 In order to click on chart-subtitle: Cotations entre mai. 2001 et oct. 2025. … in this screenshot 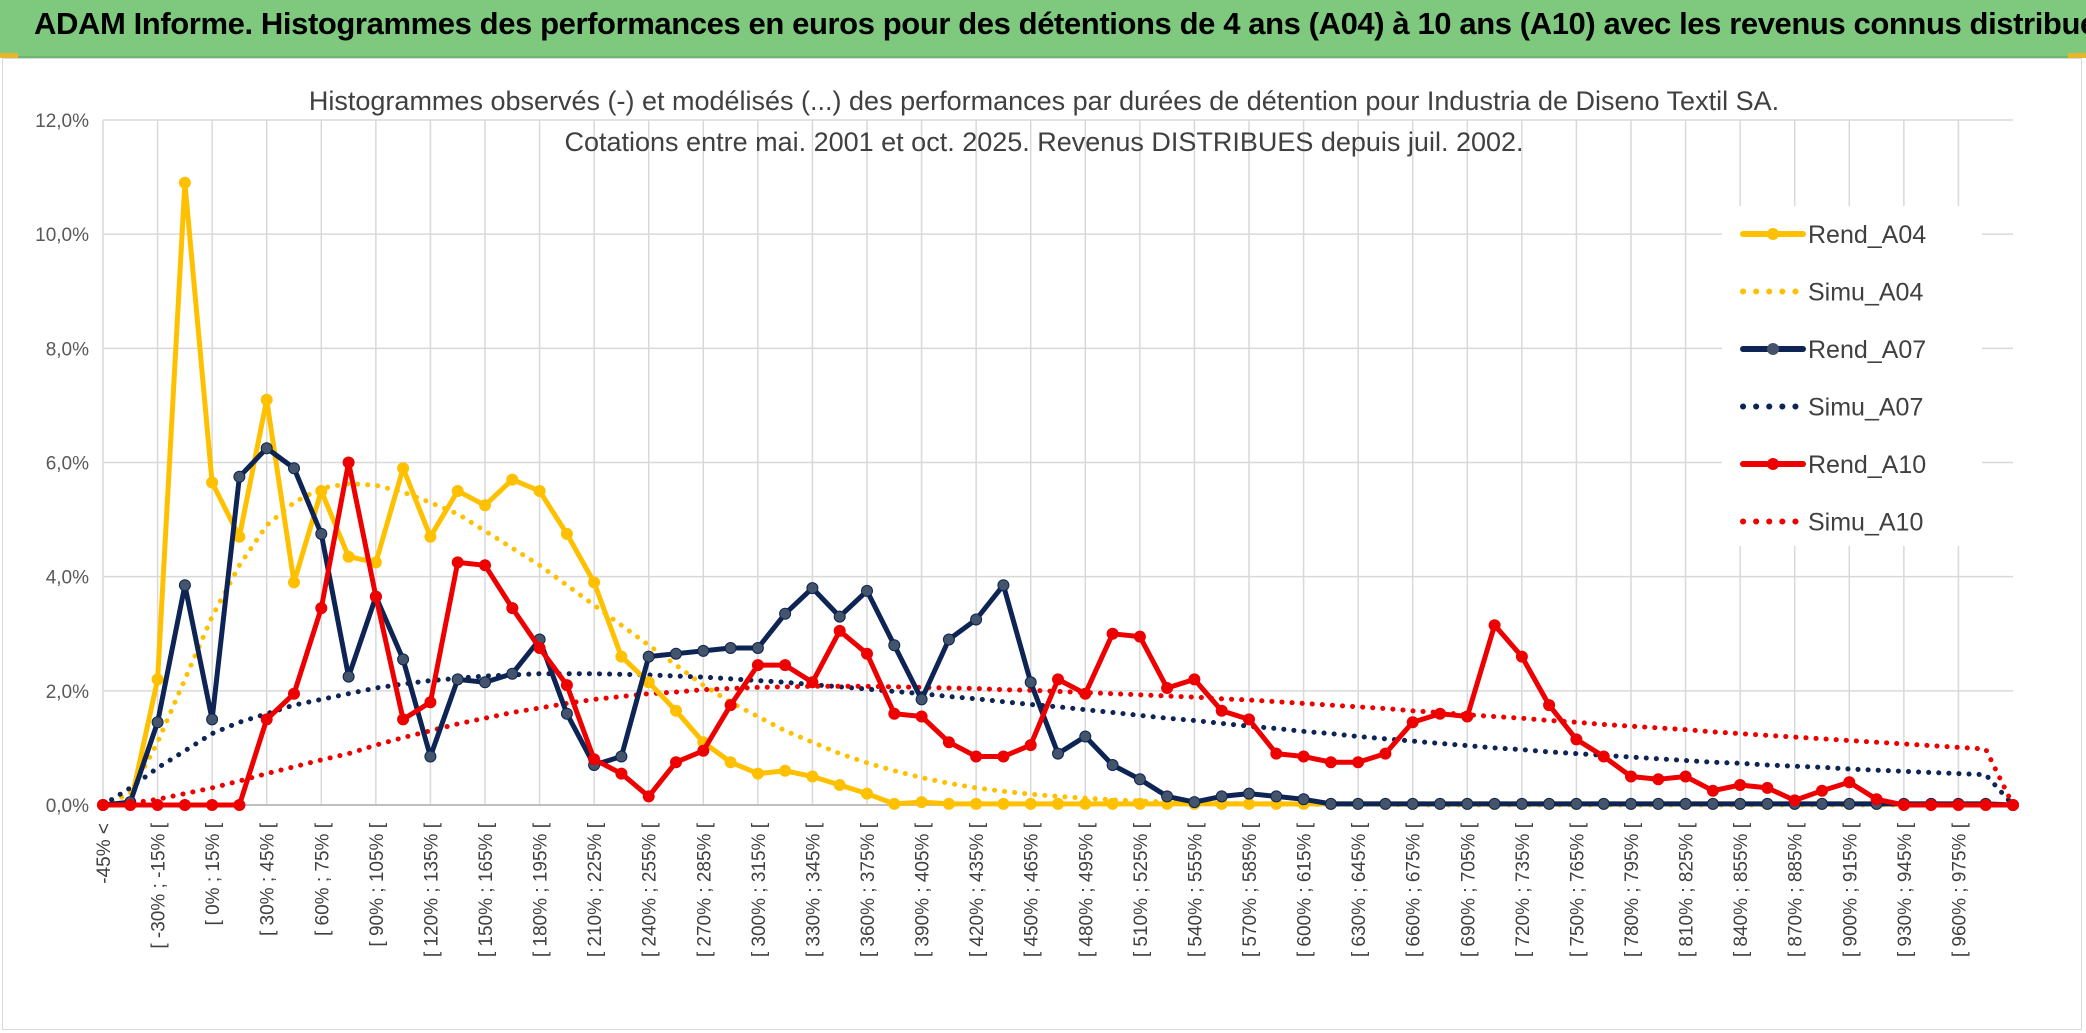, I will do `click(1043, 142)`.